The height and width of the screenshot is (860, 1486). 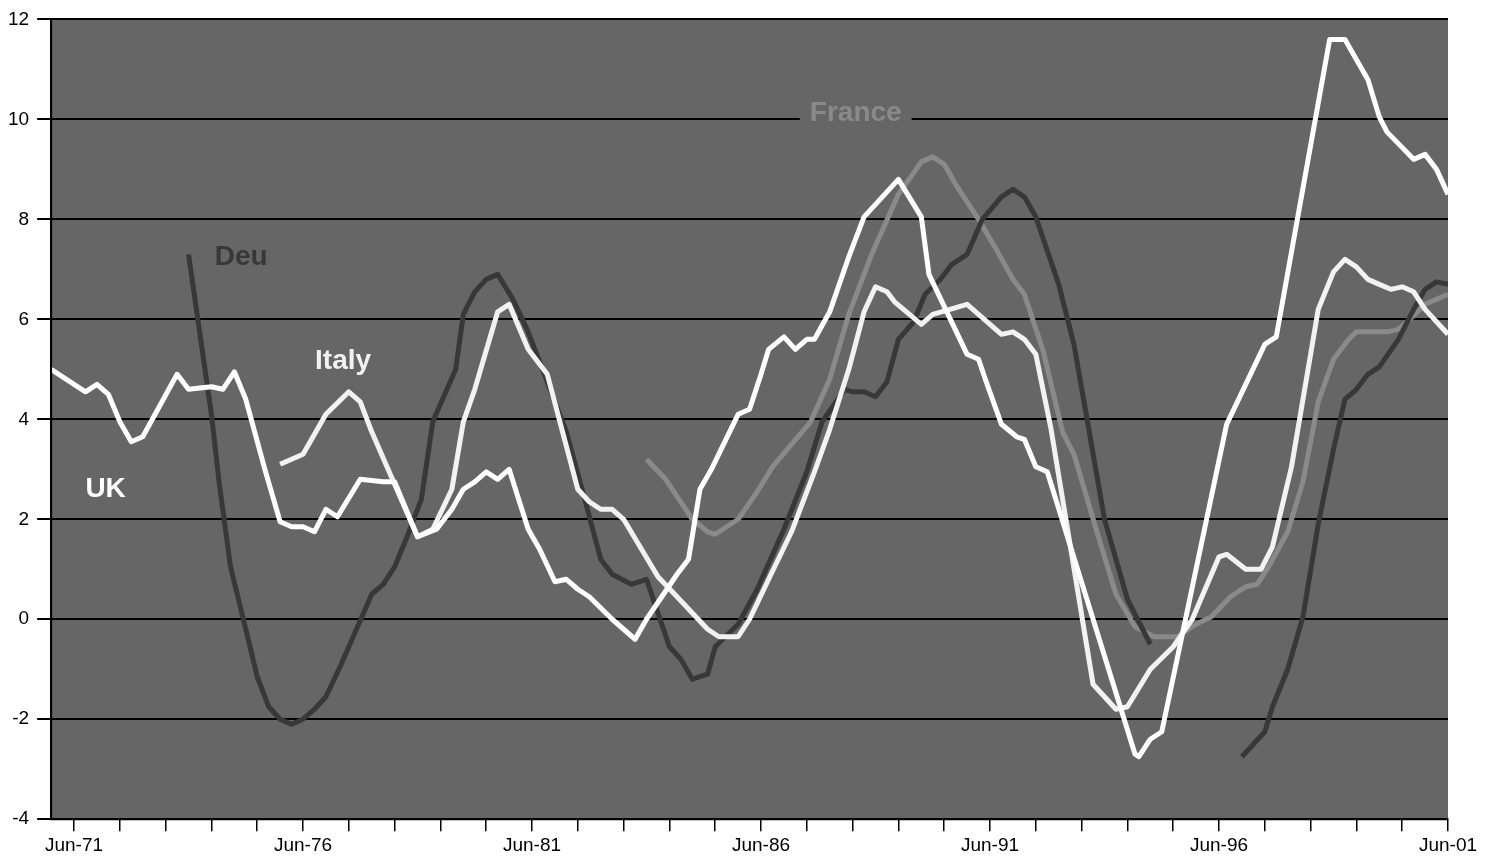 I want to click on y-tick-label: 6, so click(x=24, y=318).